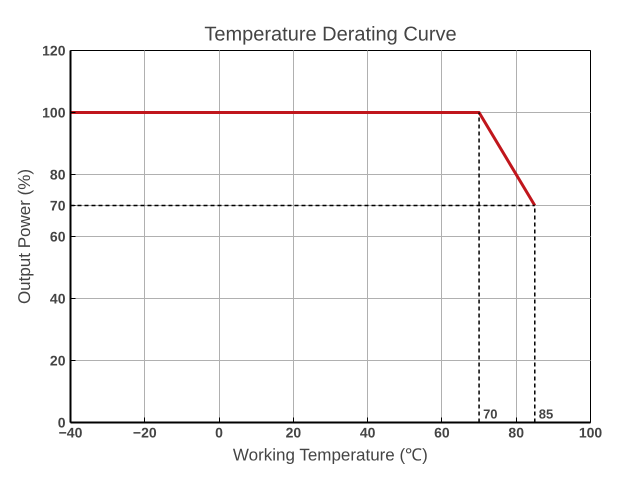 The image size is (620, 482). What do you see at coordinates (442, 432) in the screenshot?
I see `x-tick-label: 60` at bounding box center [442, 432].